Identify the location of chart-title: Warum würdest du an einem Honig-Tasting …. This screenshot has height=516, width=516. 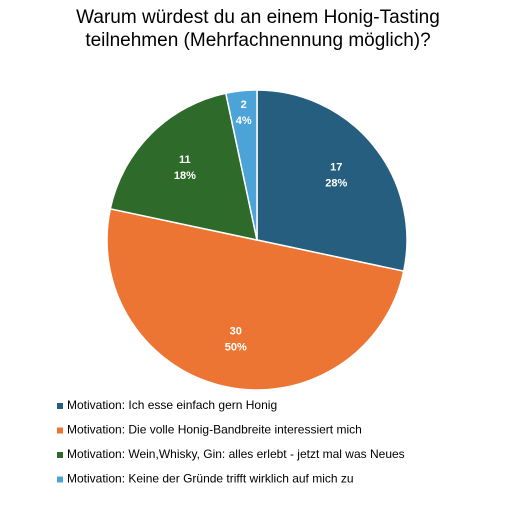
(258, 29).